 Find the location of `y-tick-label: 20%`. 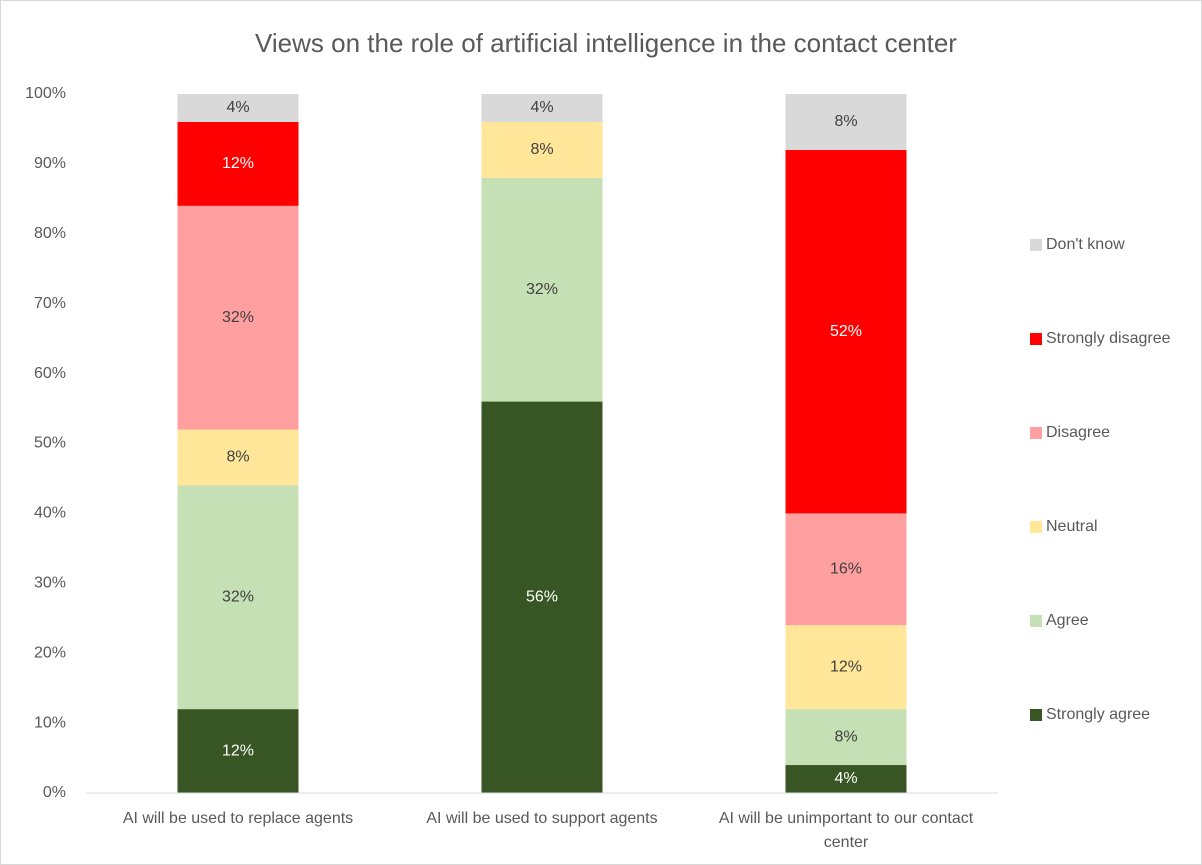

y-tick-label: 20% is located at coordinates (50, 652).